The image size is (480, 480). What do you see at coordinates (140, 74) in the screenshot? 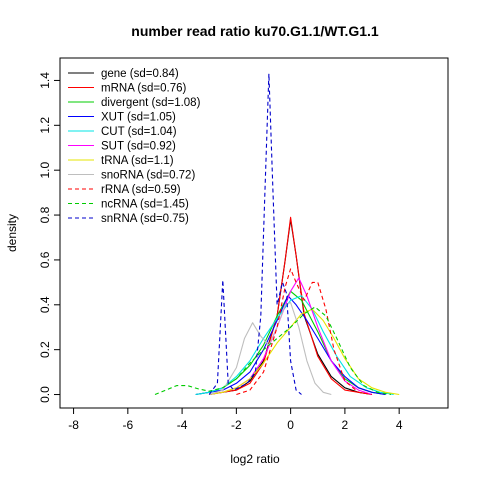
I see `legend-label: gene (sd=0.84)` at bounding box center [140, 74].